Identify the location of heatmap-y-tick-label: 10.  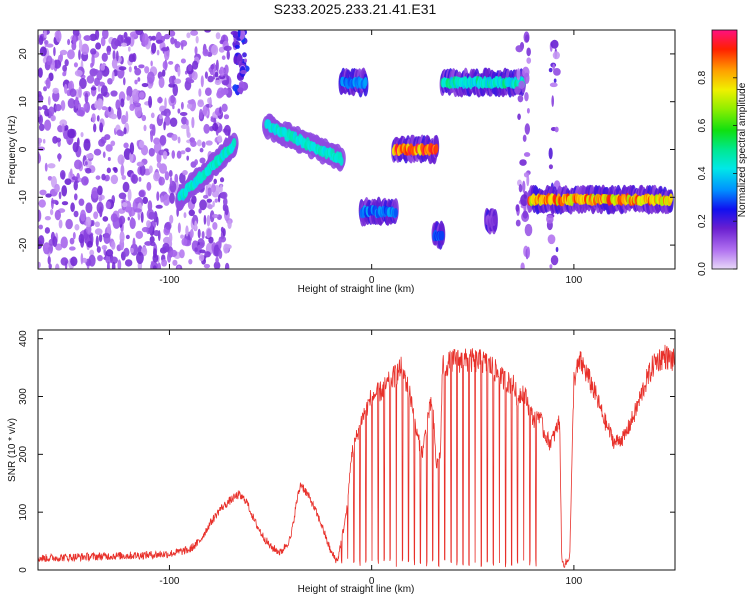
(23, 102).